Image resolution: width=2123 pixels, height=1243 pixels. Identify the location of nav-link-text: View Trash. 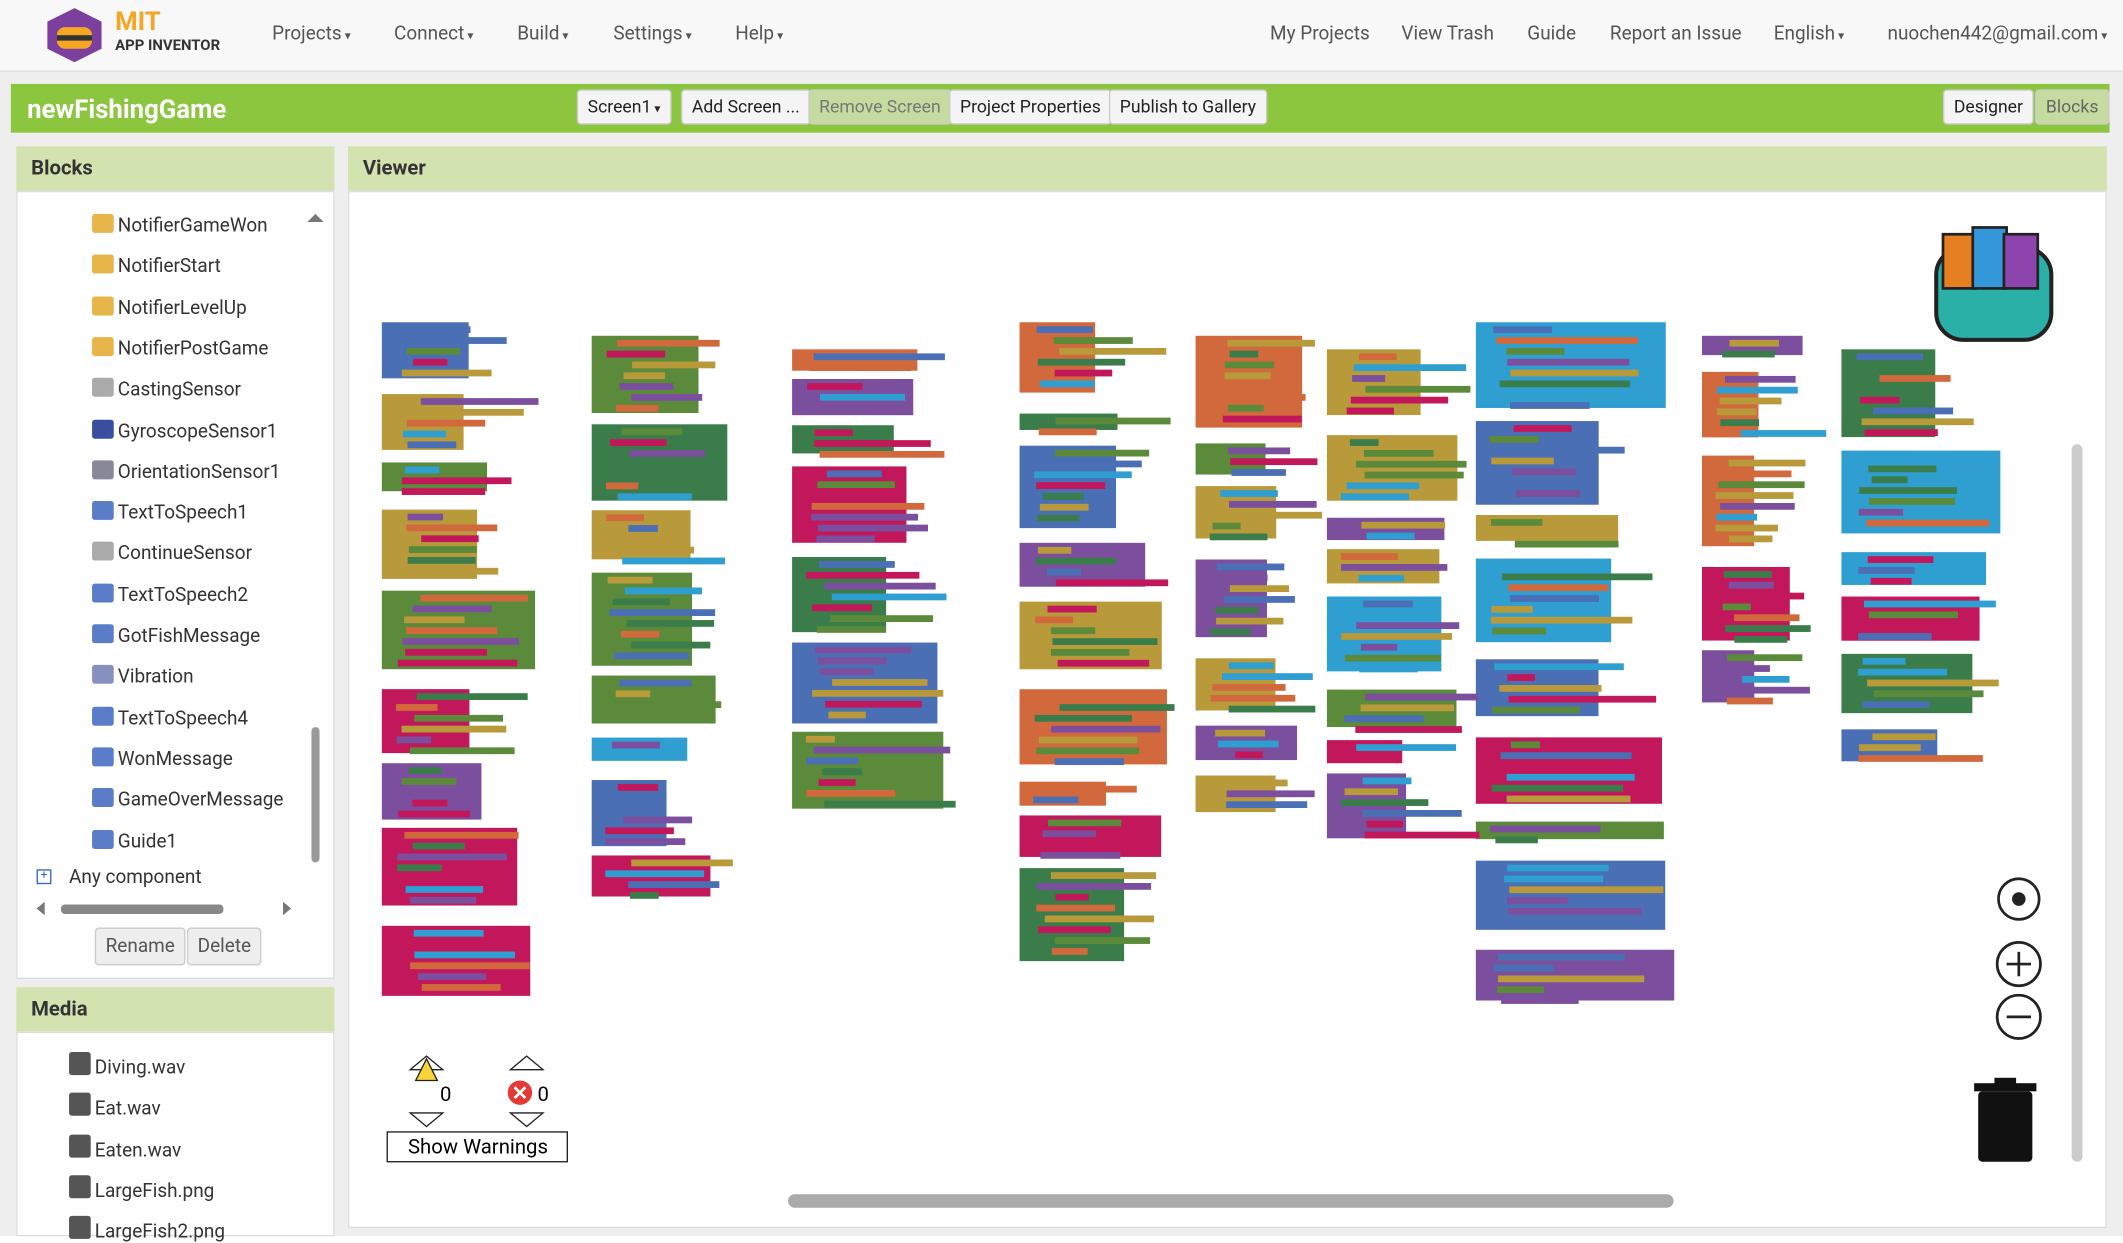
(1447, 34).